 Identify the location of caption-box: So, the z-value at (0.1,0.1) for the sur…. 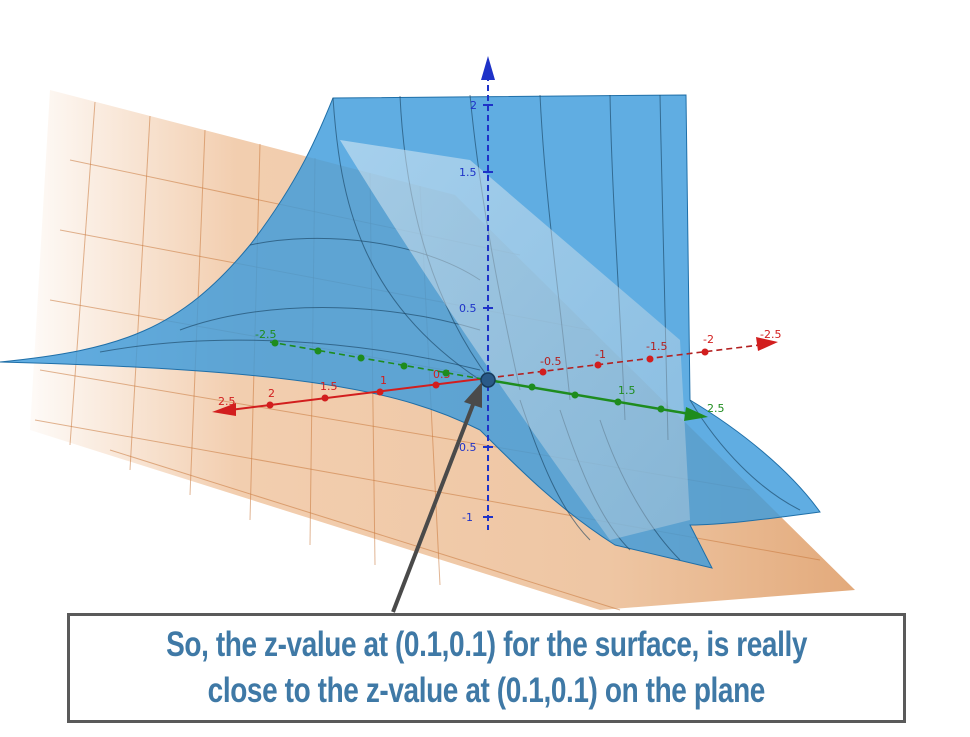
(486, 668).